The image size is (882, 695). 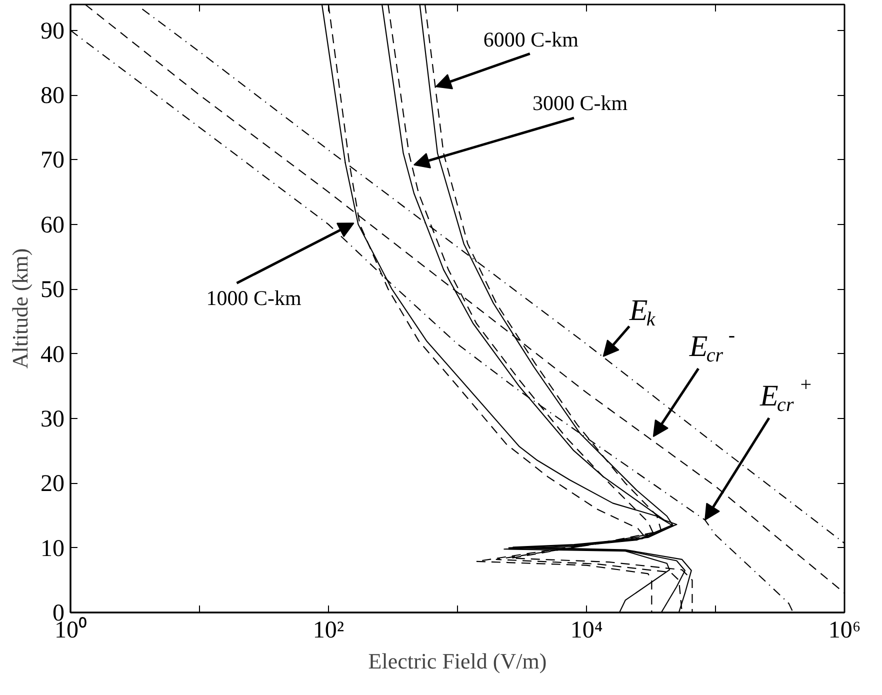 What do you see at coordinates (52, 419) in the screenshot?
I see `y-tick-label: 30` at bounding box center [52, 419].